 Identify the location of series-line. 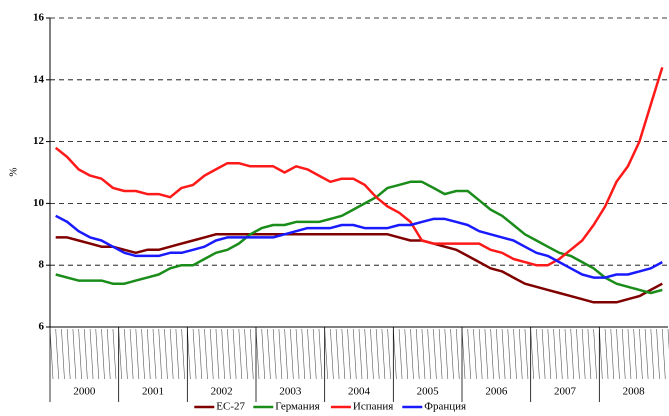
(359, 246).